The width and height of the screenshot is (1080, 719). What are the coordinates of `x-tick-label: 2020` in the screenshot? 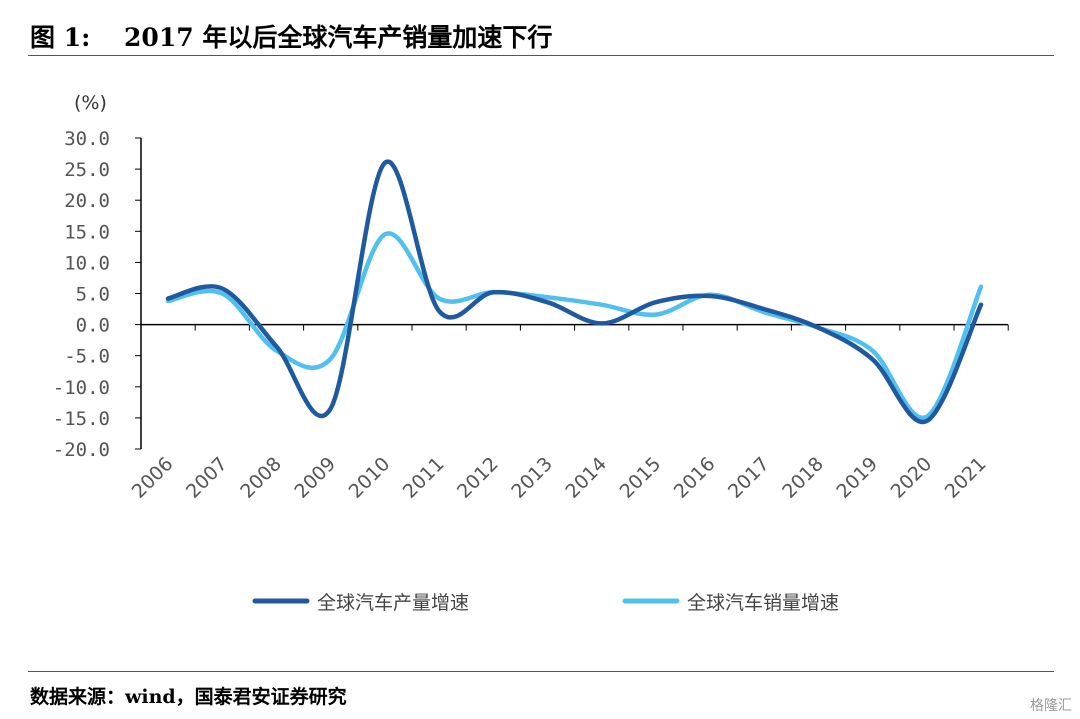 It's located at (912, 478).